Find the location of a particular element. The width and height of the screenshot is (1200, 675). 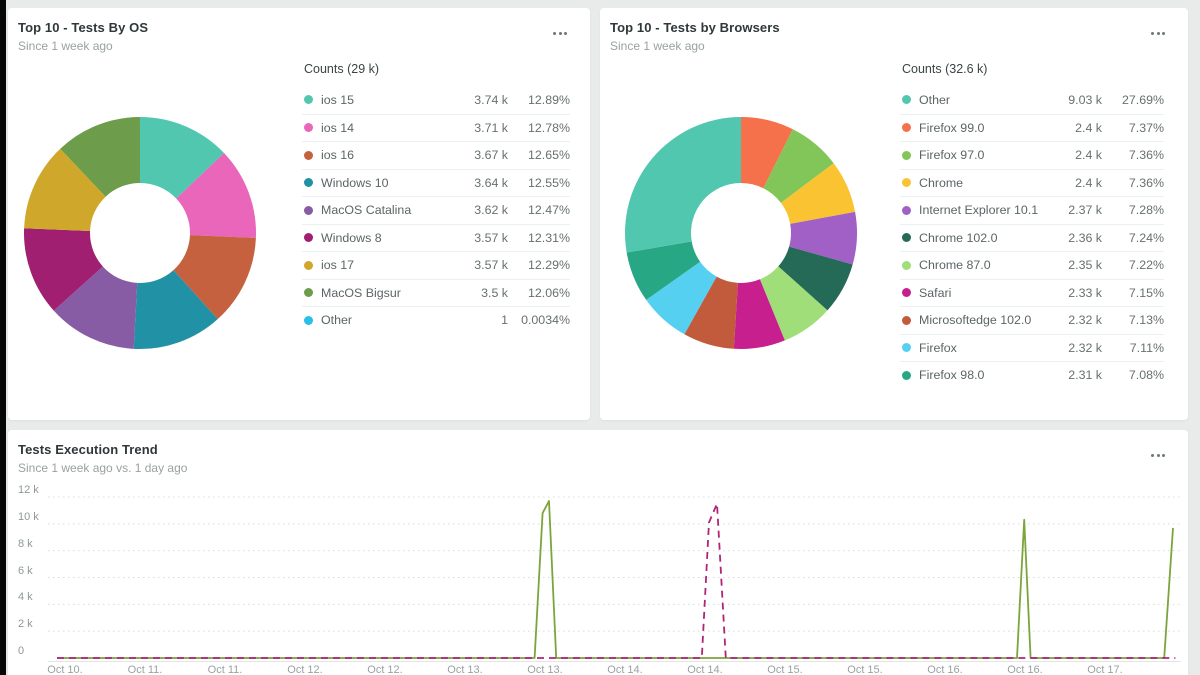

legend-percent: 7.36% is located at coordinates (1146, 182).